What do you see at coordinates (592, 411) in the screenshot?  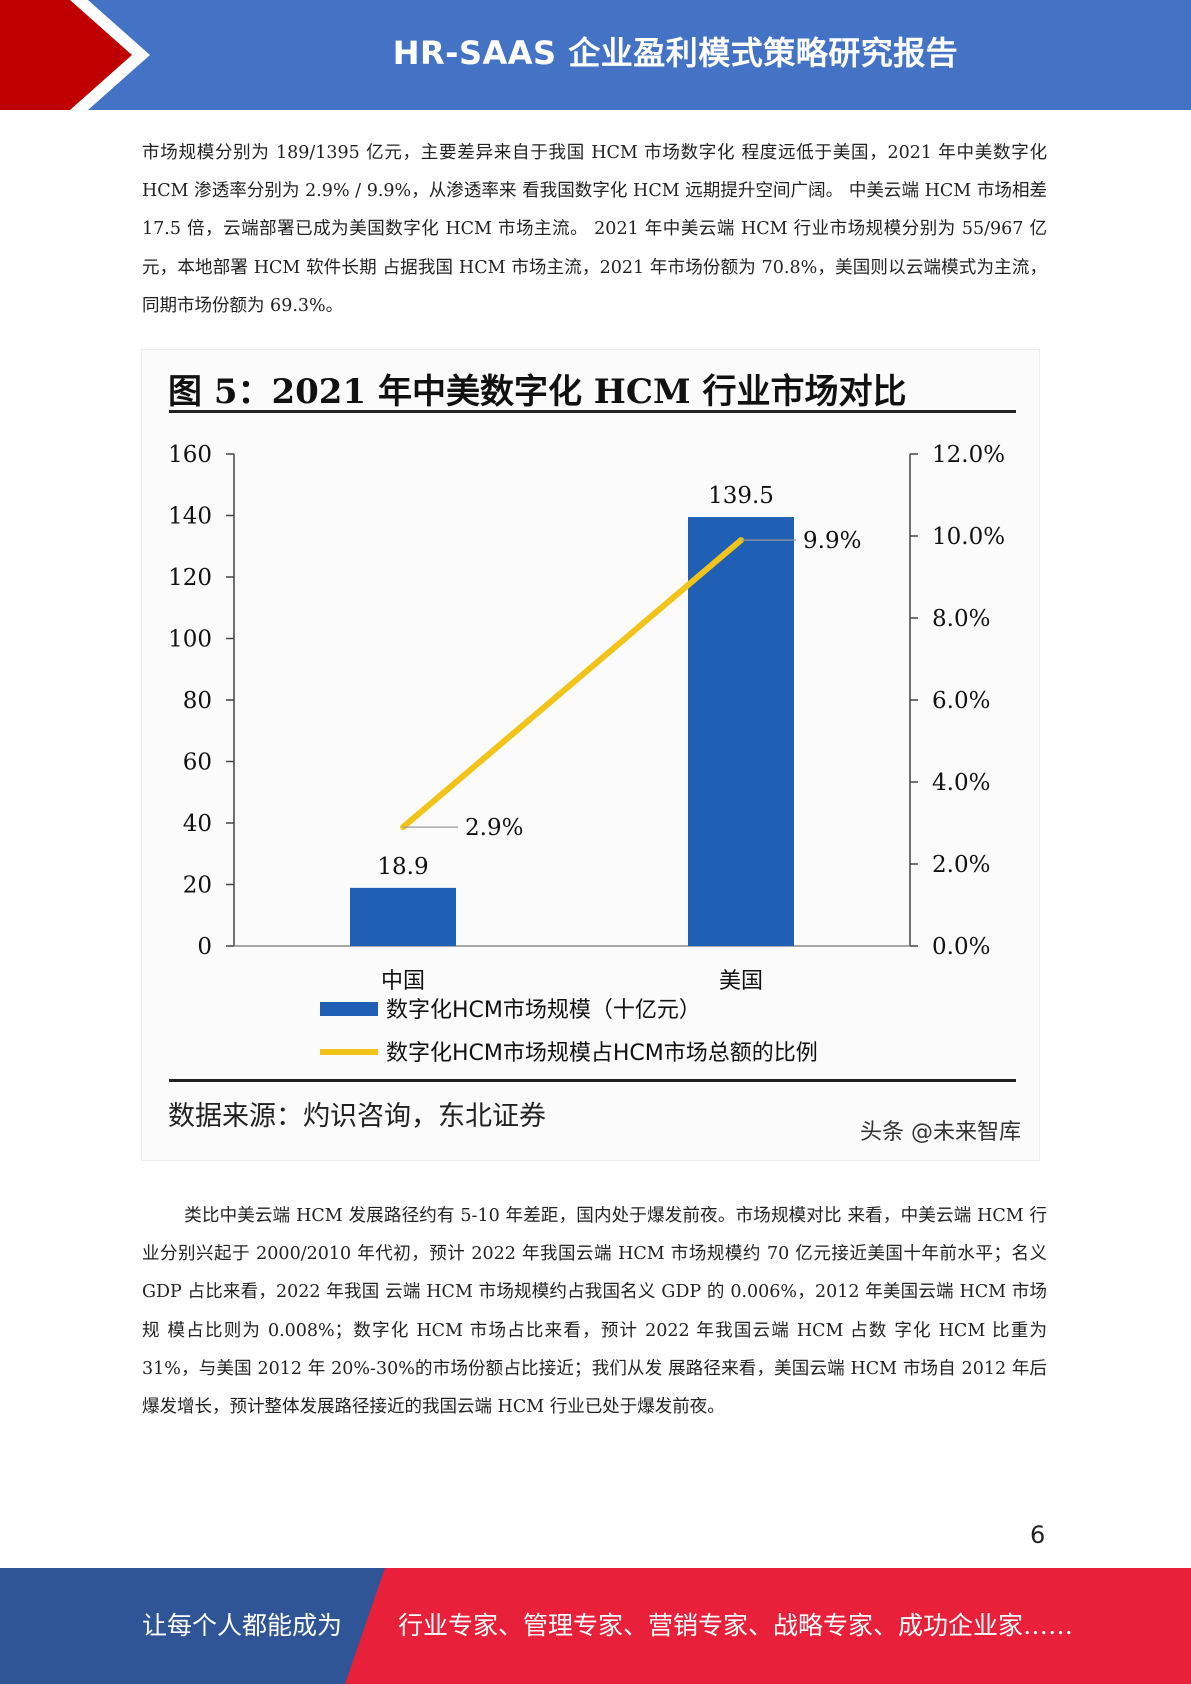 I see `figure-top-rule` at bounding box center [592, 411].